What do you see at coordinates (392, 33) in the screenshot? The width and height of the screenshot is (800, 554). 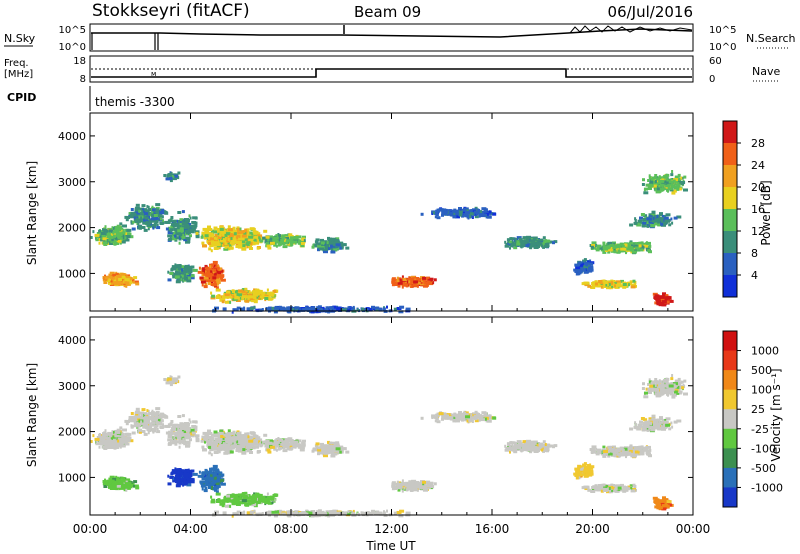 I see `nsky-series-line` at bounding box center [392, 33].